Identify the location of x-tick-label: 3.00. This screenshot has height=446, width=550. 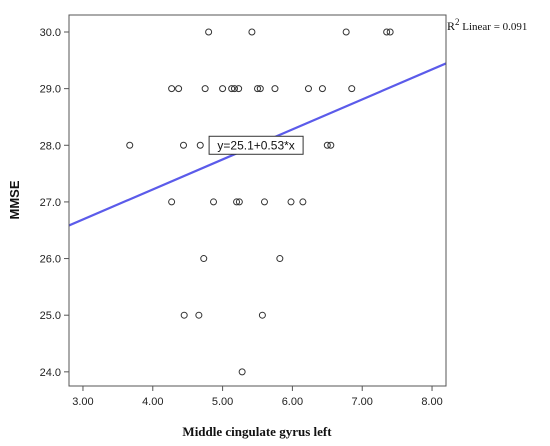
(82, 402).